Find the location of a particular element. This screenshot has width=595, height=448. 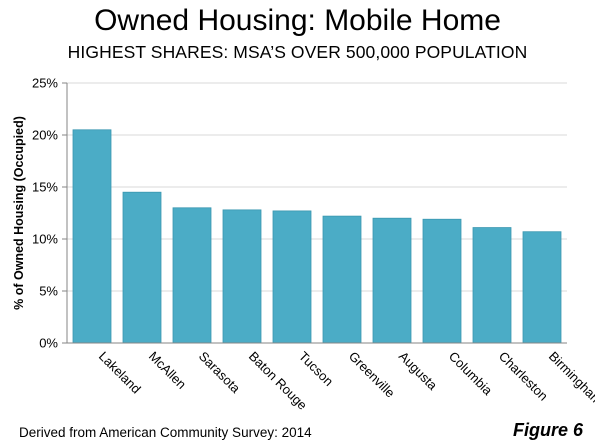

y-tick-labels: 0% 5% 10% 15% 20% 25% is located at coordinates (45, 213).